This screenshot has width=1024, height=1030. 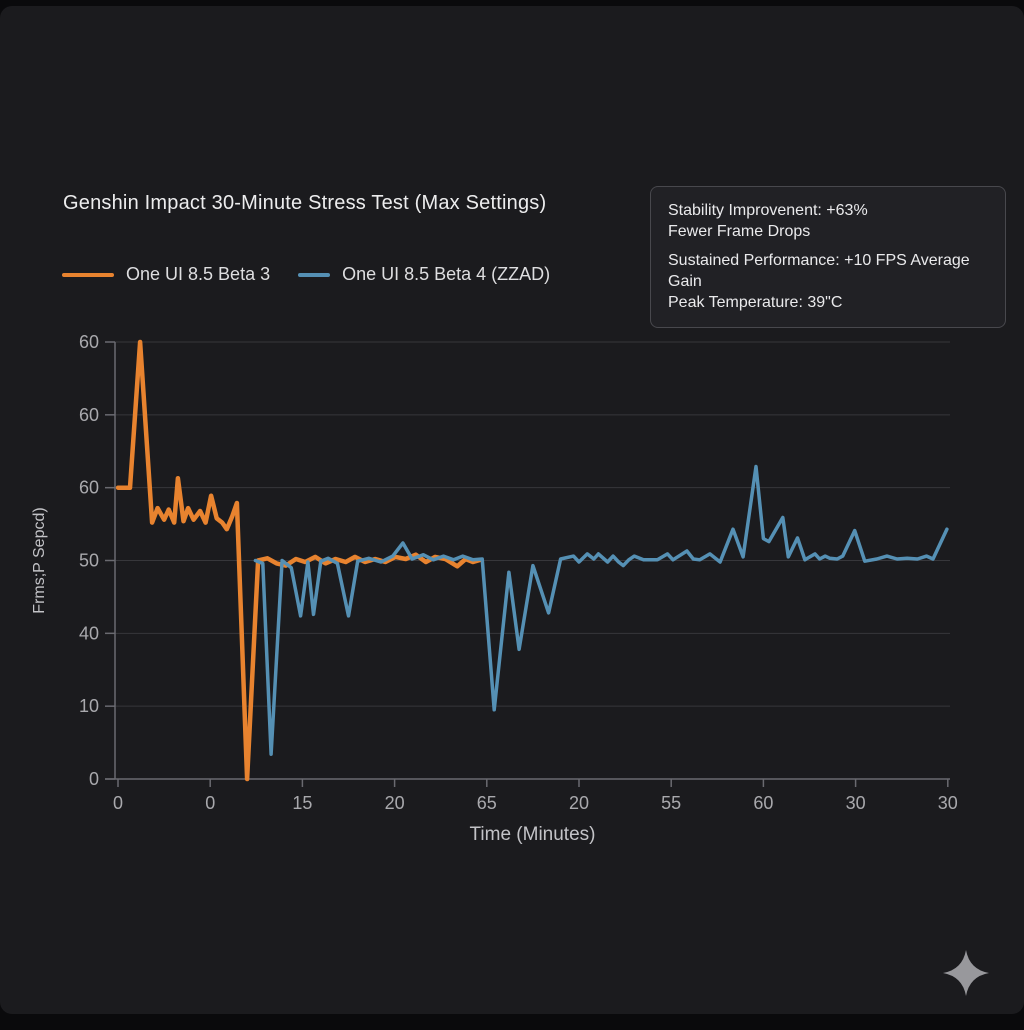 I want to click on legend-swatch-orange, so click(x=88, y=274).